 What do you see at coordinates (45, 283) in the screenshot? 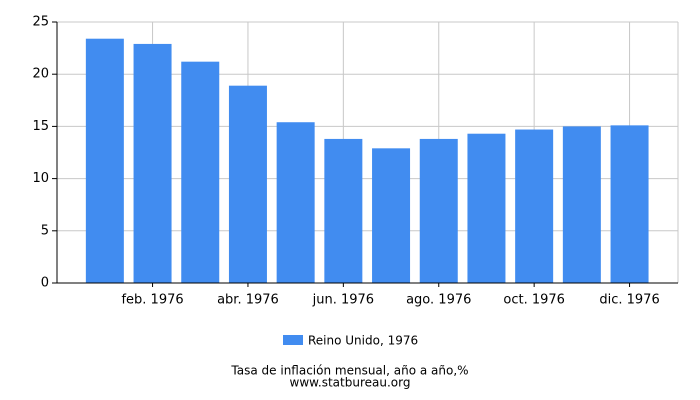
I see `y-tick-label: 0` at bounding box center [45, 283].